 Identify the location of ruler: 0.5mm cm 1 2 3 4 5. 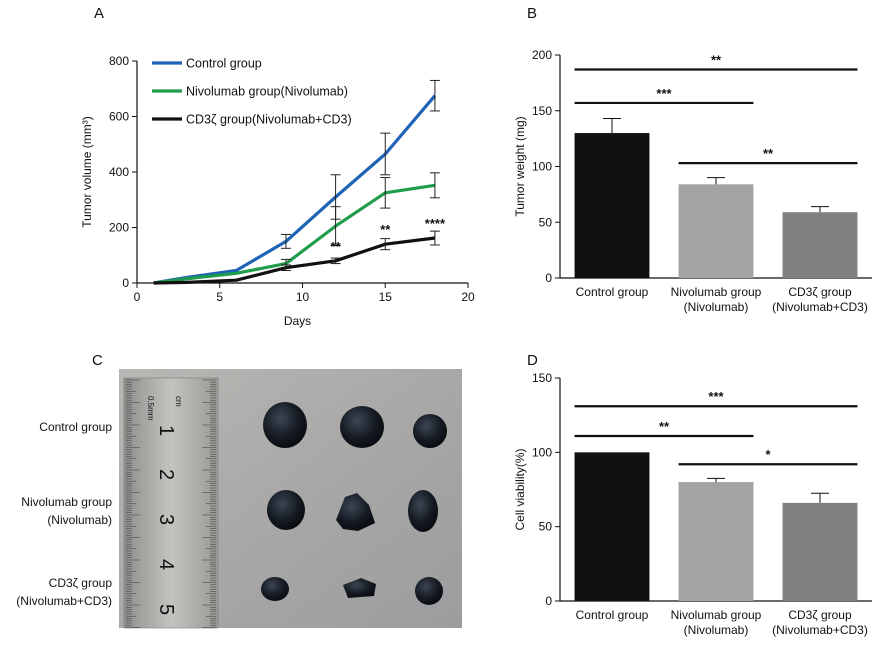
(171, 503).